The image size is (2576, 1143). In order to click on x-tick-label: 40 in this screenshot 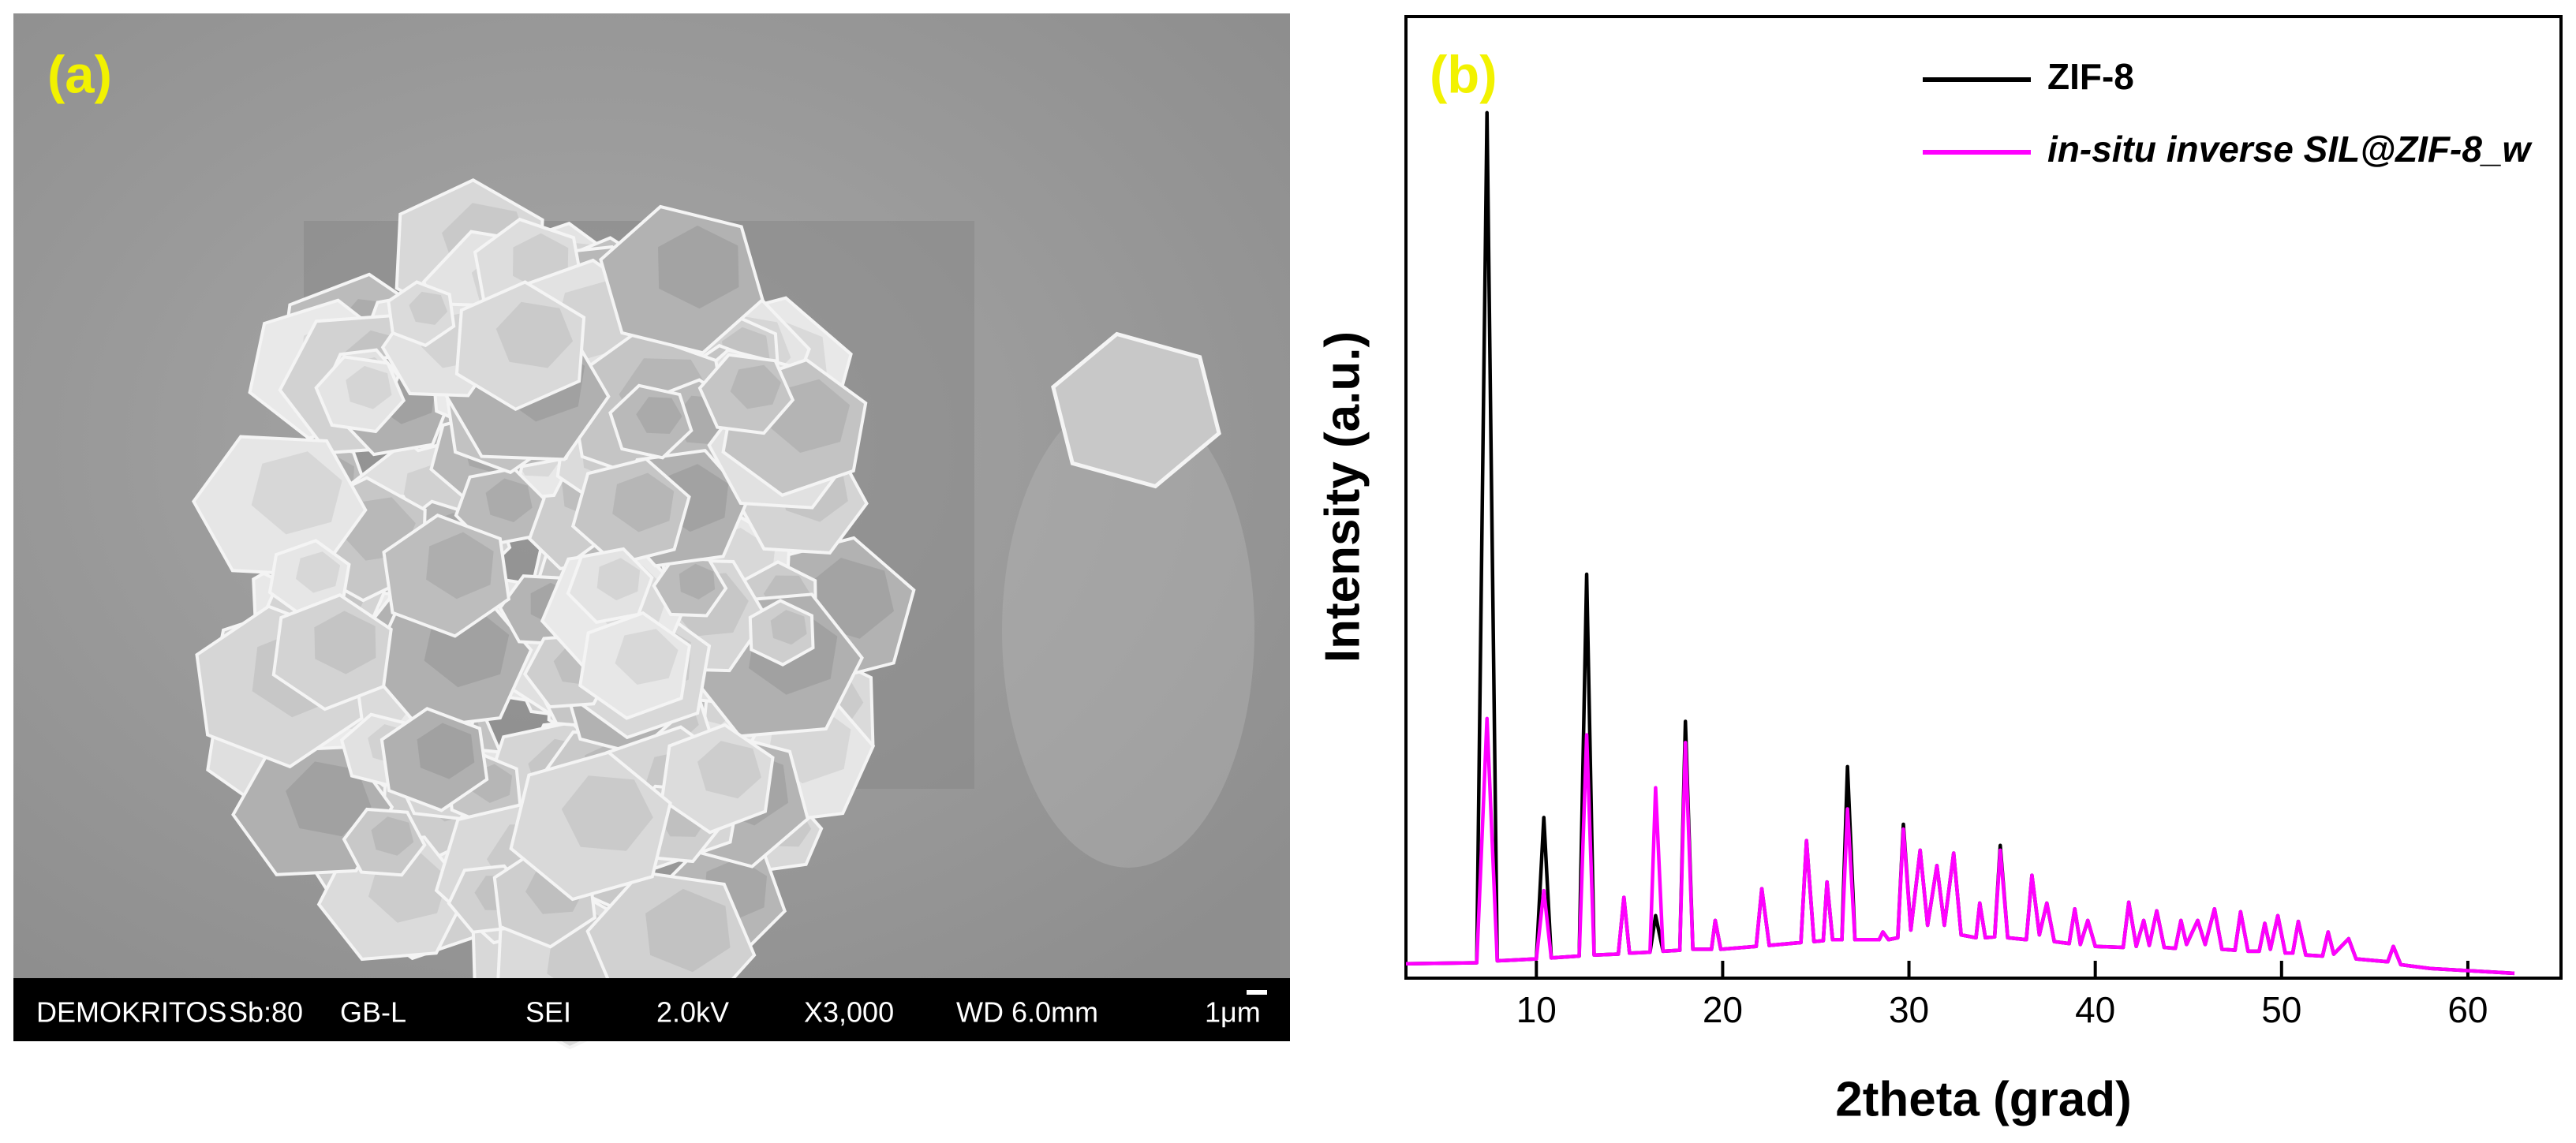, I will do `click(2095, 1009)`.